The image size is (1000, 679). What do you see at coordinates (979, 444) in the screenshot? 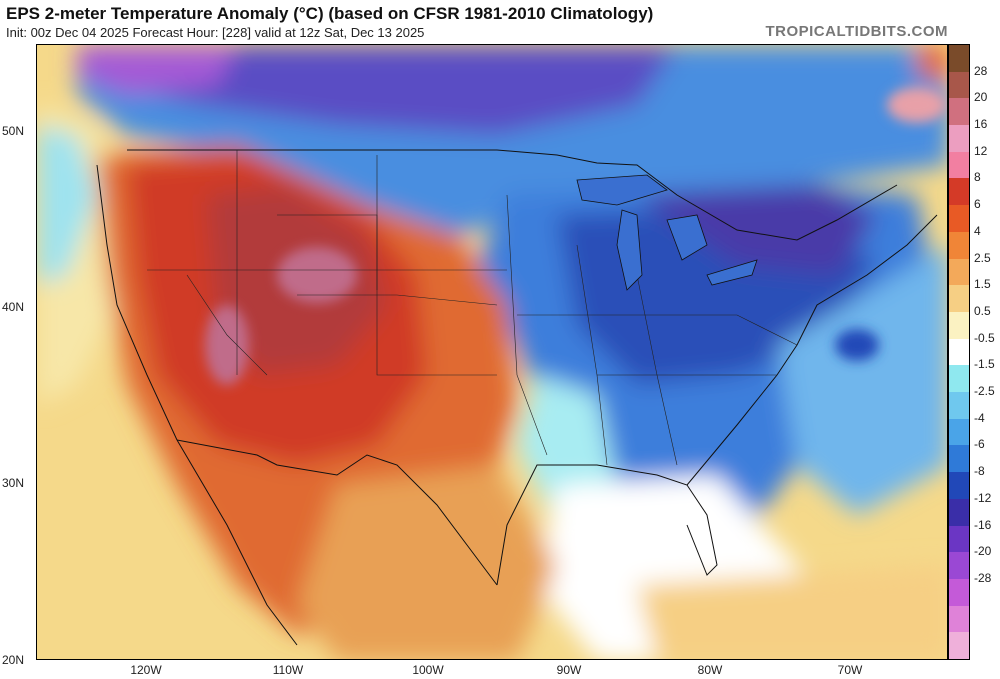
I see `colorbar-label: -6` at bounding box center [979, 444].